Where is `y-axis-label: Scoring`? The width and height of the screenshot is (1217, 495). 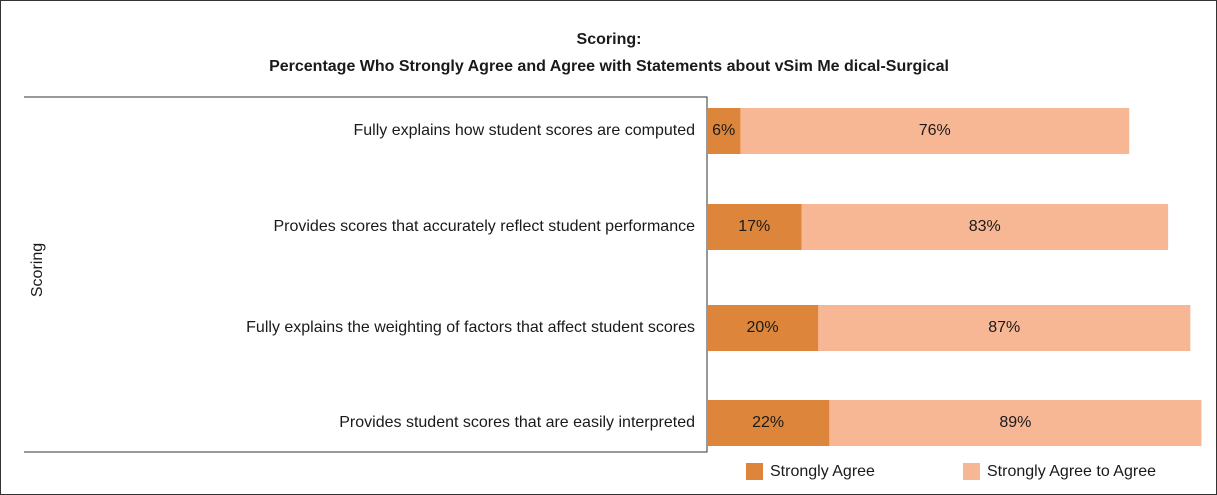 y-axis-label: Scoring is located at coordinates (37, 270).